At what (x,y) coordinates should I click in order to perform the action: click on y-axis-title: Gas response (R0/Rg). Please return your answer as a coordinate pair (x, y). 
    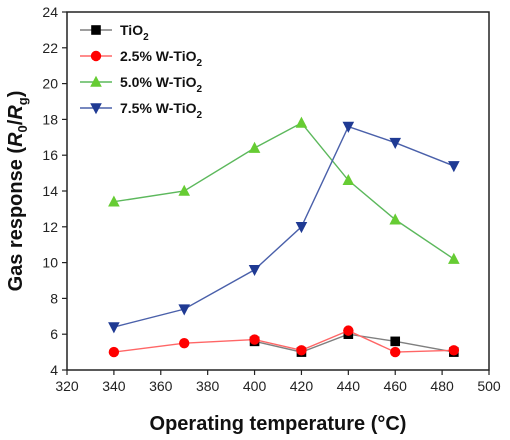
    Looking at the image, I should click on (17, 191).